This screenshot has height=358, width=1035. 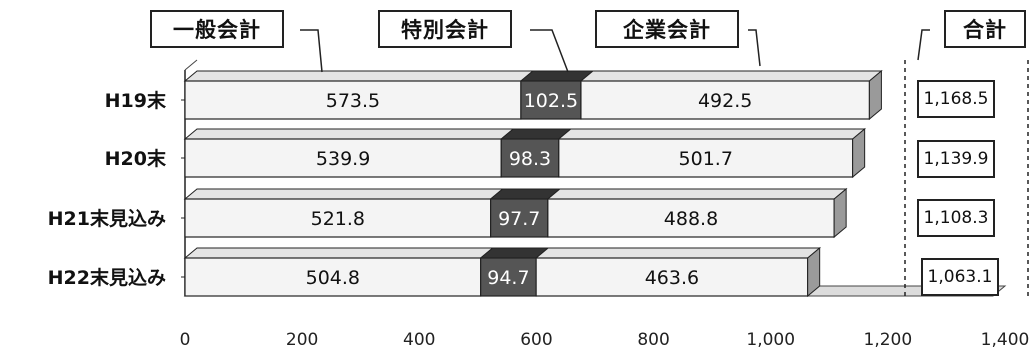 I want to click on leader-enterprise-account, so click(x=754, y=48).